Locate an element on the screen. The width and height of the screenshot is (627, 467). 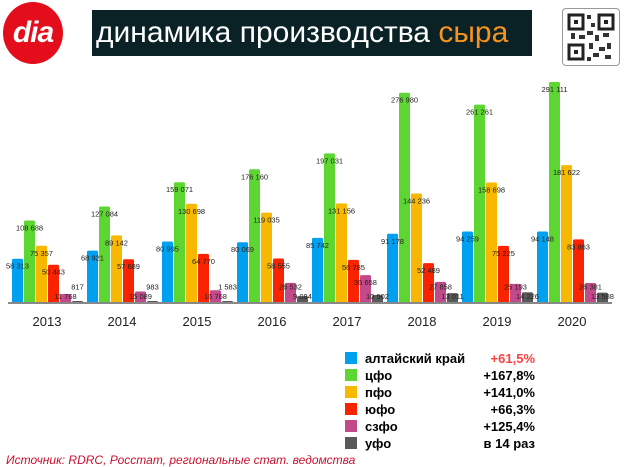
x-tick-label: 2013 is located at coordinates (47, 321).